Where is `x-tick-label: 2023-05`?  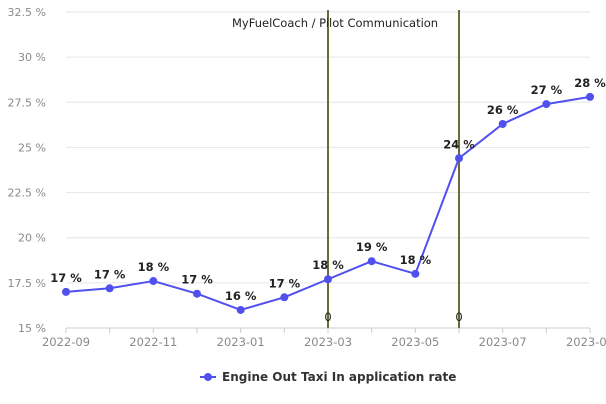
x-tick-label: 2023-05 is located at coordinates (415, 342).